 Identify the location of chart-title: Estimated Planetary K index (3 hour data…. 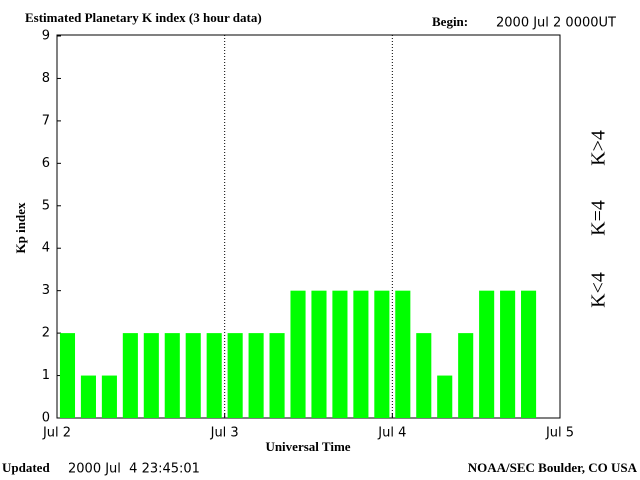
(143, 17).